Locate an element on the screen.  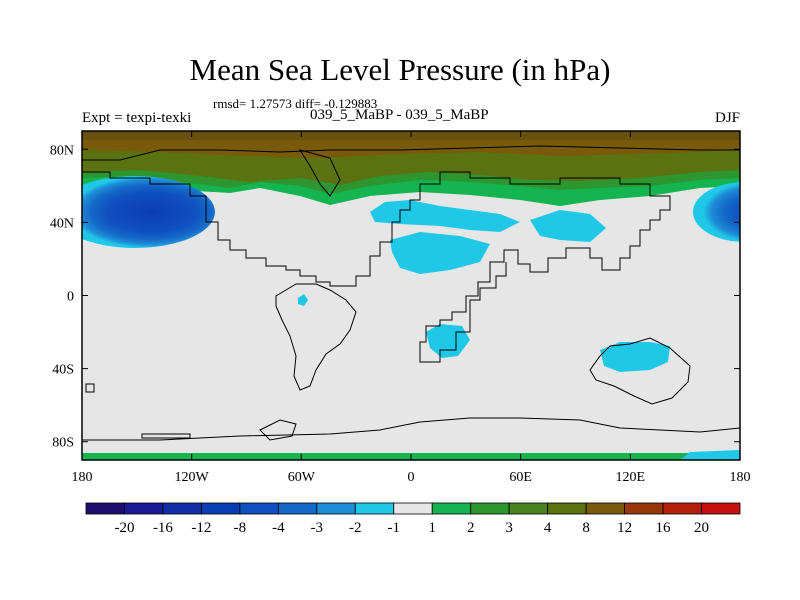
colorbar-label: 2 is located at coordinates (471, 528).